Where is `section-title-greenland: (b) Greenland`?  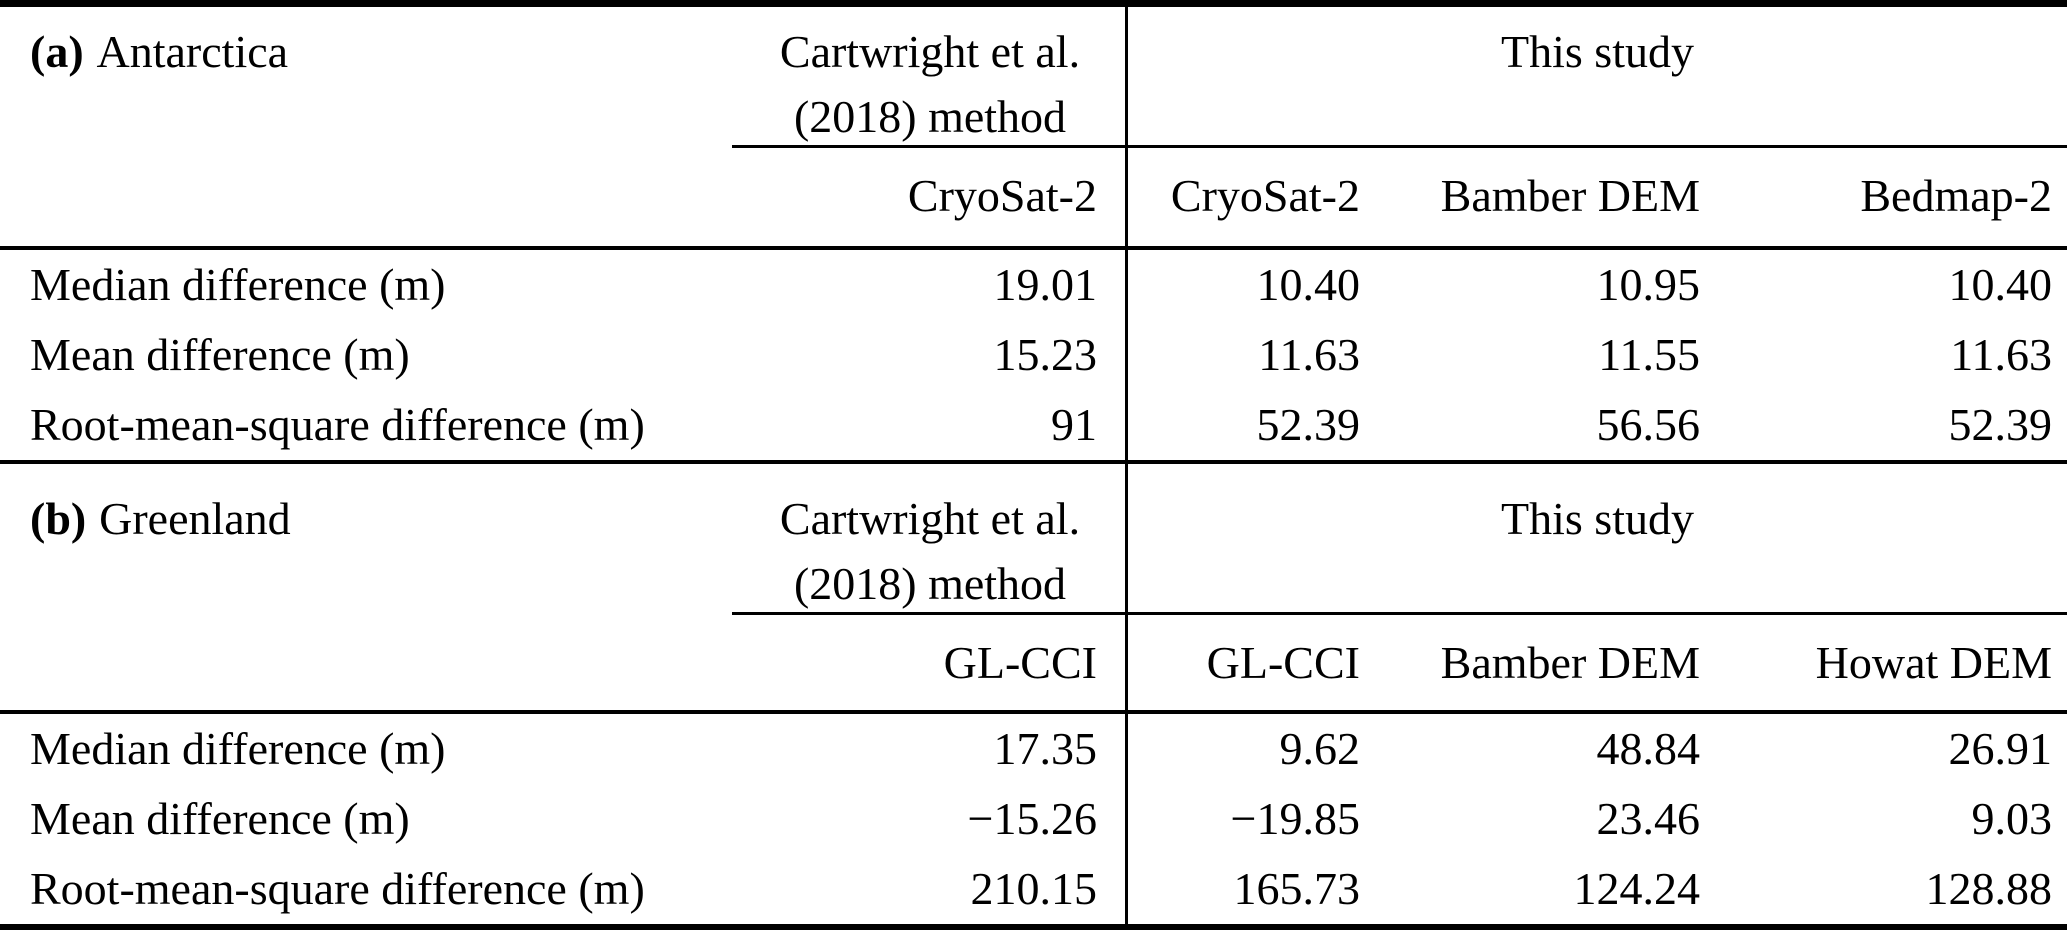 section-title-greenland: (b) Greenland is located at coordinates (350, 540).